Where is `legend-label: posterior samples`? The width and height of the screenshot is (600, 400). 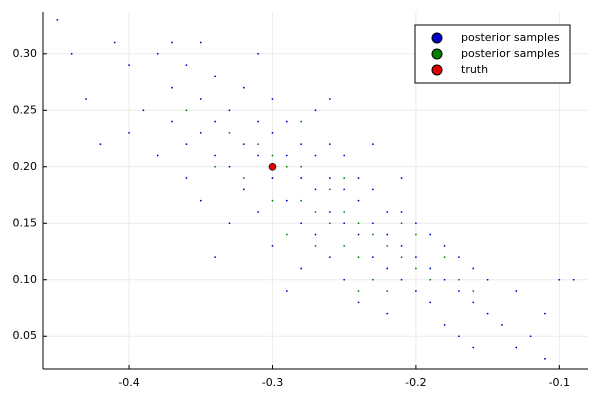
legend-label: posterior samples is located at coordinates (510, 53).